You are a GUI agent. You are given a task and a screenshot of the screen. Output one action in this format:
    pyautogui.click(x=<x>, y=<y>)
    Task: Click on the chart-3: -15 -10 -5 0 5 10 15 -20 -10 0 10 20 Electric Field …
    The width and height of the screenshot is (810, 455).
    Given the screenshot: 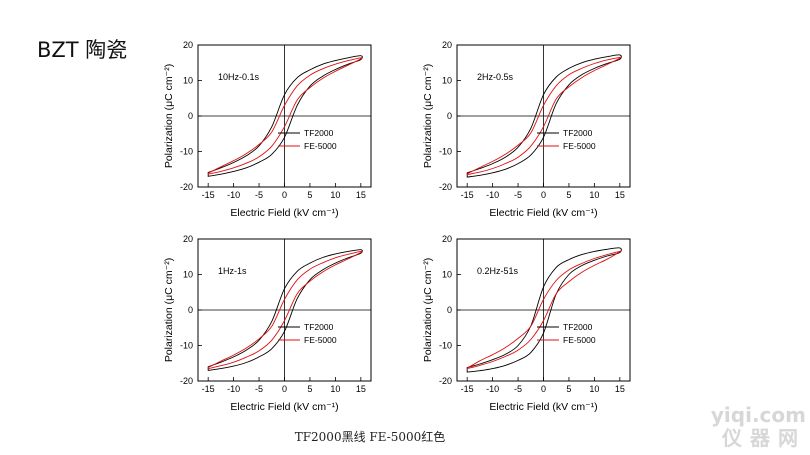 What is the action you would take?
    pyautogui.click(x=267, y=323)
    